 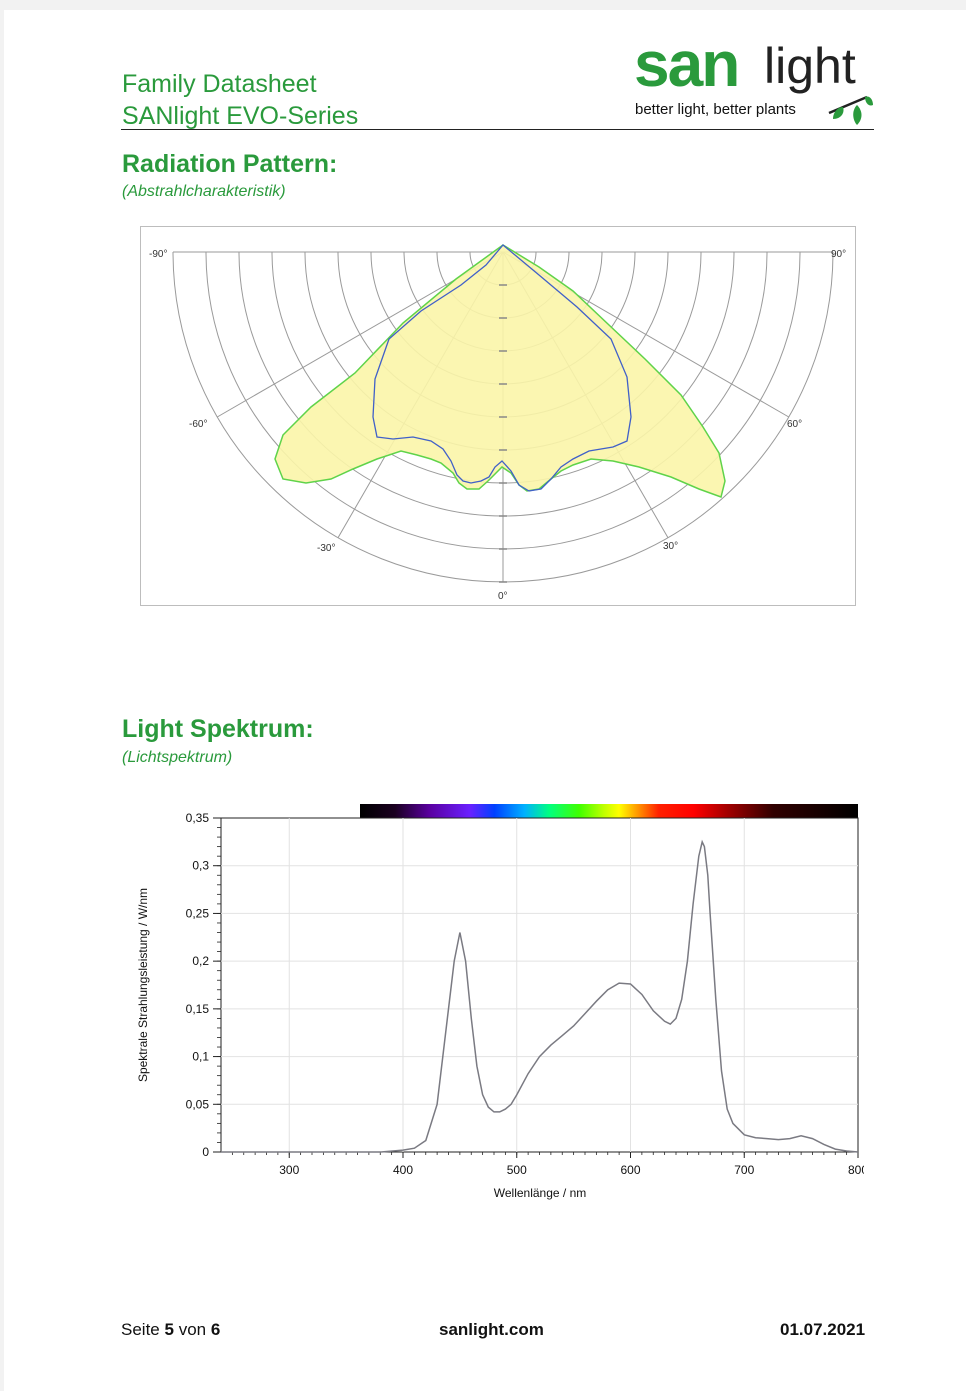 I want to click on spectrum-y-tick-label: 0,2, so click(x=200, y=961).